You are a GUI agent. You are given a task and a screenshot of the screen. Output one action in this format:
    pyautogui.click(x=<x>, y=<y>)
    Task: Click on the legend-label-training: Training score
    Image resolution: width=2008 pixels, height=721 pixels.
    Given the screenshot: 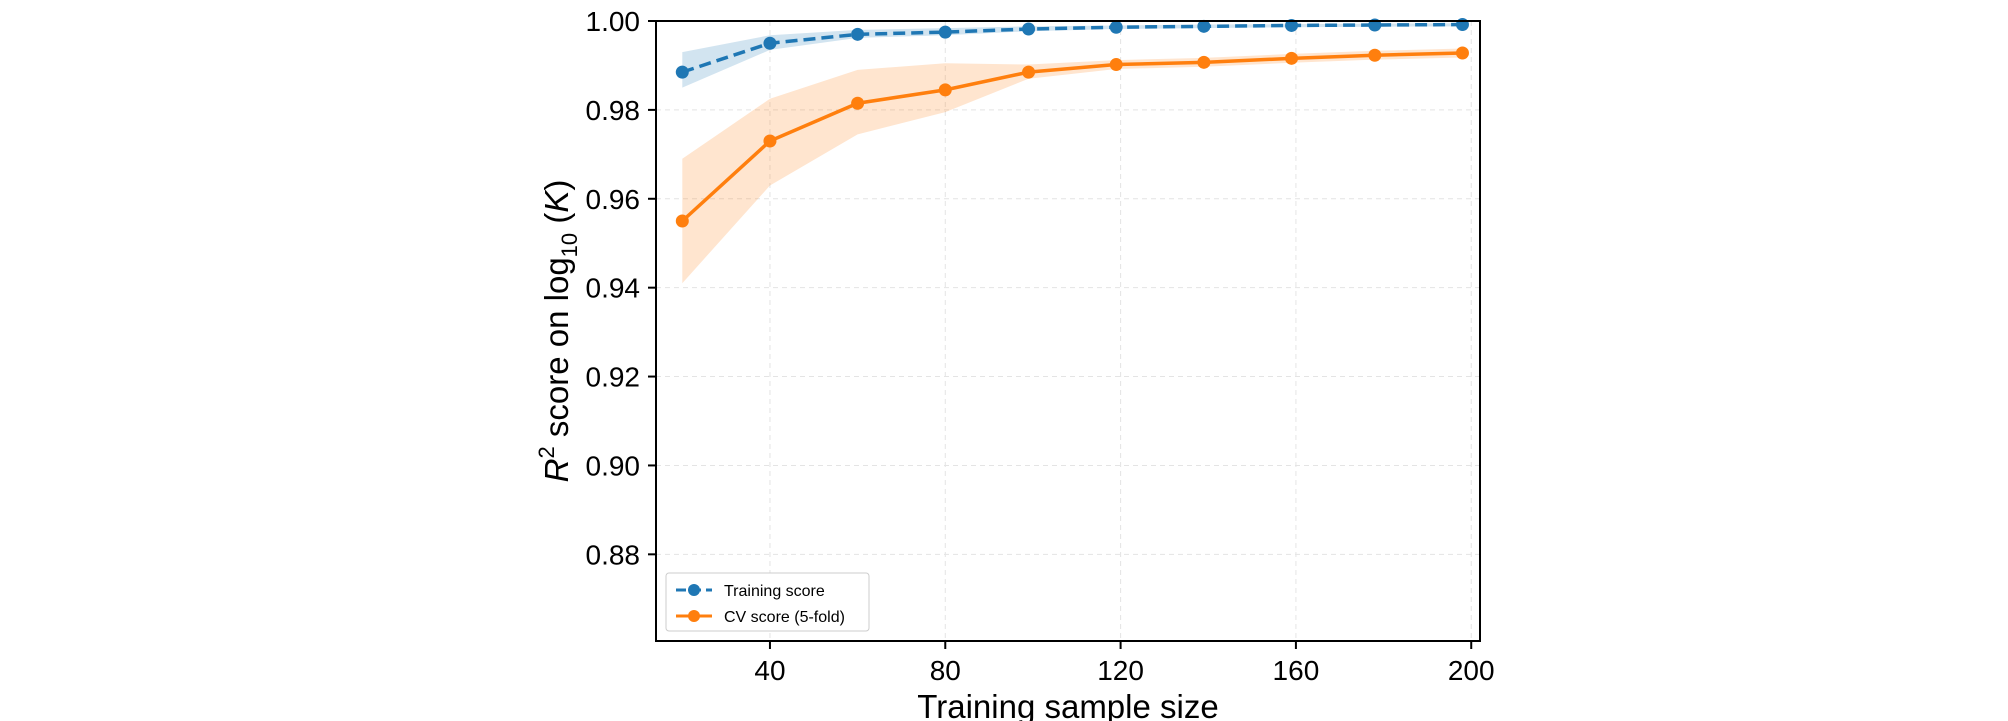 What is the action you would take?
    pyautogui.click(x=774, y=591)
    